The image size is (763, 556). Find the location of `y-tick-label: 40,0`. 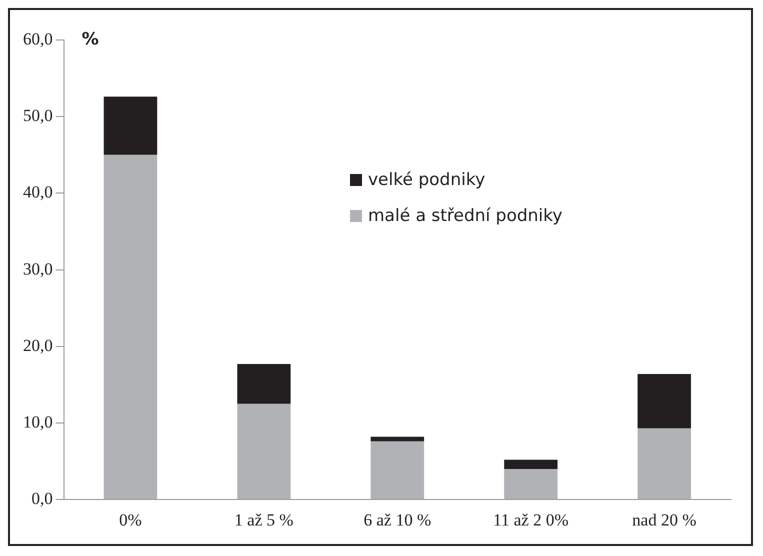

y-tick-label: 40,0 is located at coordinates (38, 192).